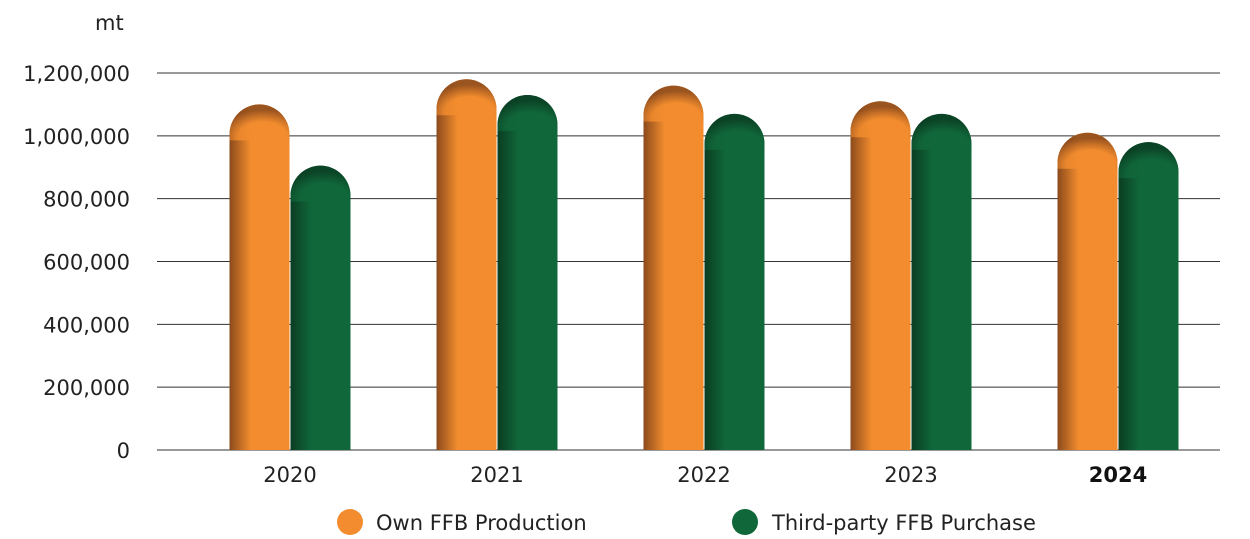 This screenshot has height=539, width=1250. Describe the element at coordinates (1148, 296) in the screenshot. I see `bar-2024-third-party-purchase` at that location.